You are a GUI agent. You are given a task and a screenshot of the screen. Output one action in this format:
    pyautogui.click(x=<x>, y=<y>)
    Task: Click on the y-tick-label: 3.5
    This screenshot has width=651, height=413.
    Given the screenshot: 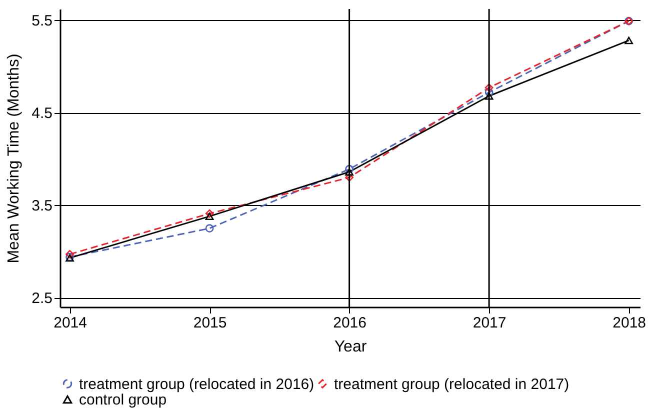 What is the action you would take?
    pyautogui.click(x=42, y=206)
    